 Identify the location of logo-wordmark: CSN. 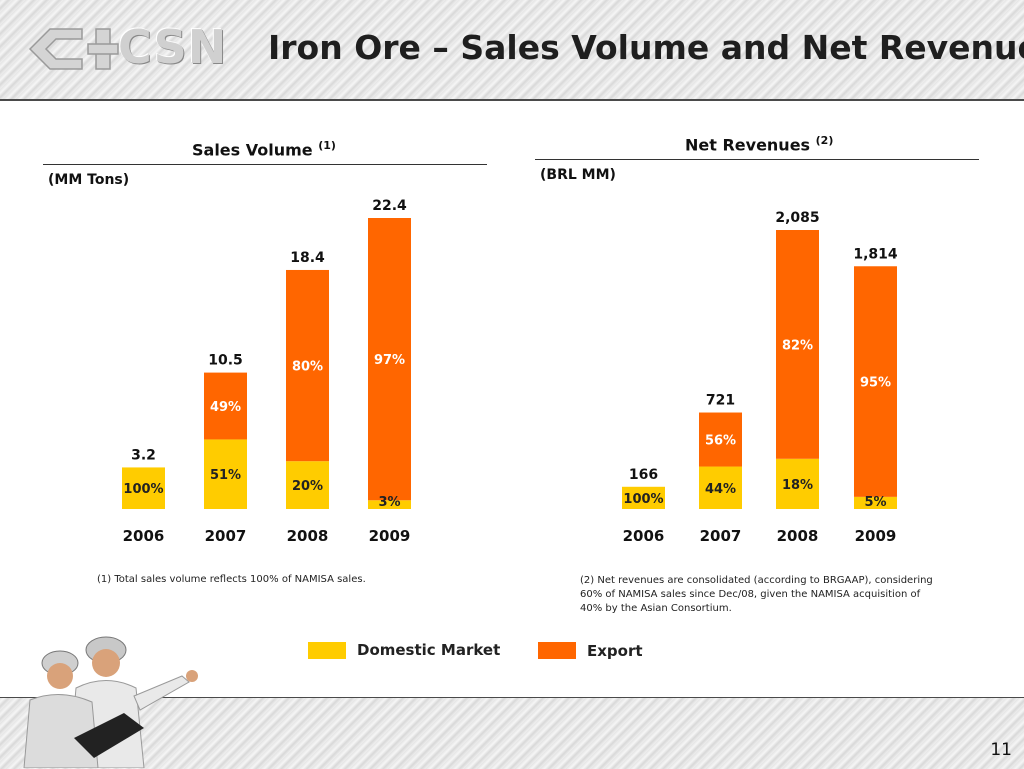
(173, 47).